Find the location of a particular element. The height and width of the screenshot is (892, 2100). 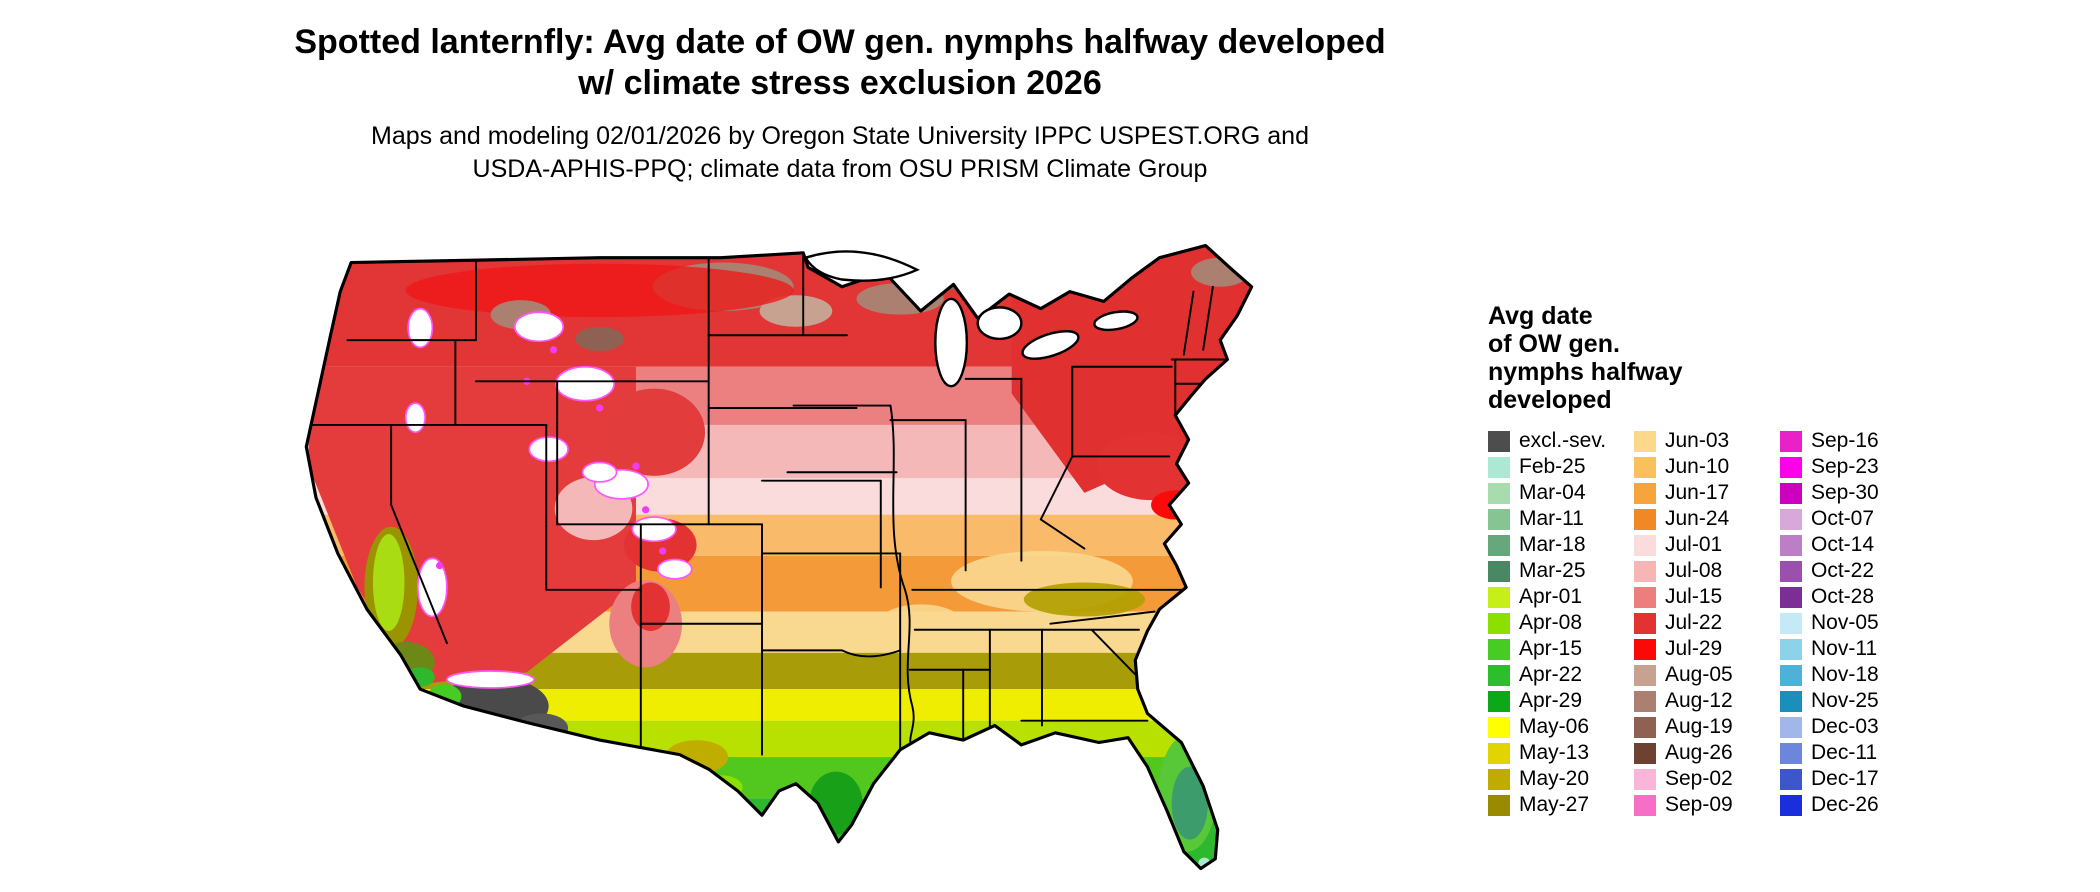

legend-label: Aug-19 is located at coordinates (1699, 726).